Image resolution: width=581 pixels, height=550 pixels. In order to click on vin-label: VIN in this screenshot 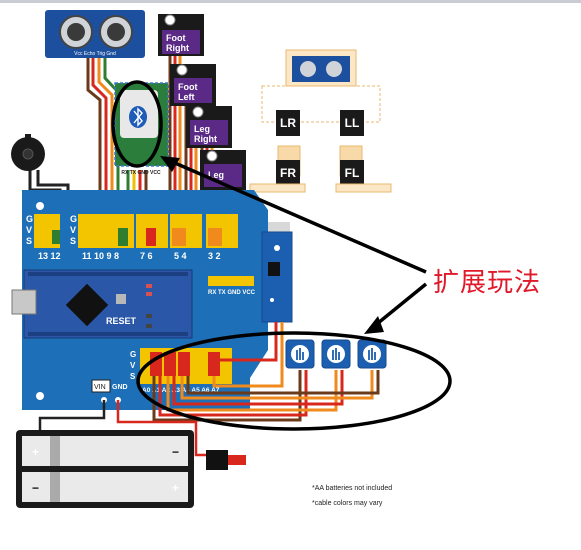, I will do `click(100, 387)`.